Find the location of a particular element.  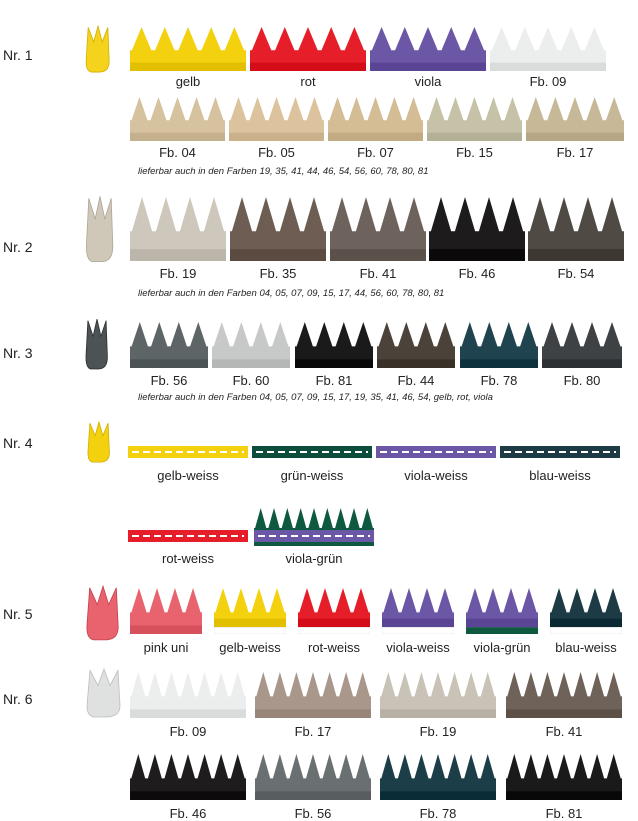

section-label: Nr. 2 is located at coordinates (18, 247).